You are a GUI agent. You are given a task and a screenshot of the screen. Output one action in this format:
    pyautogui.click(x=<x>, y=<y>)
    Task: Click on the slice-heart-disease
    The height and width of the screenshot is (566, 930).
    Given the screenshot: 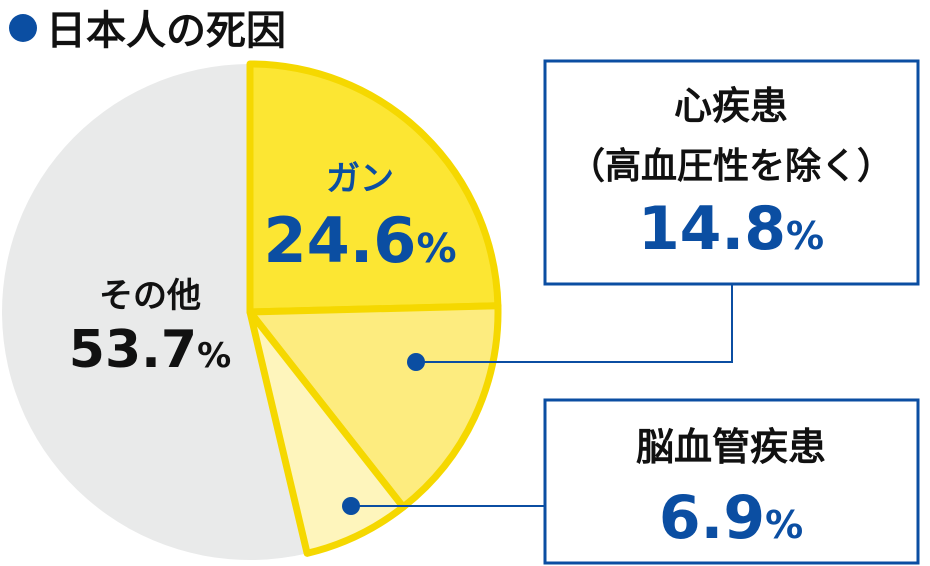 What is the action you would take?
    pyautogui.click(x=374, y=406)
    